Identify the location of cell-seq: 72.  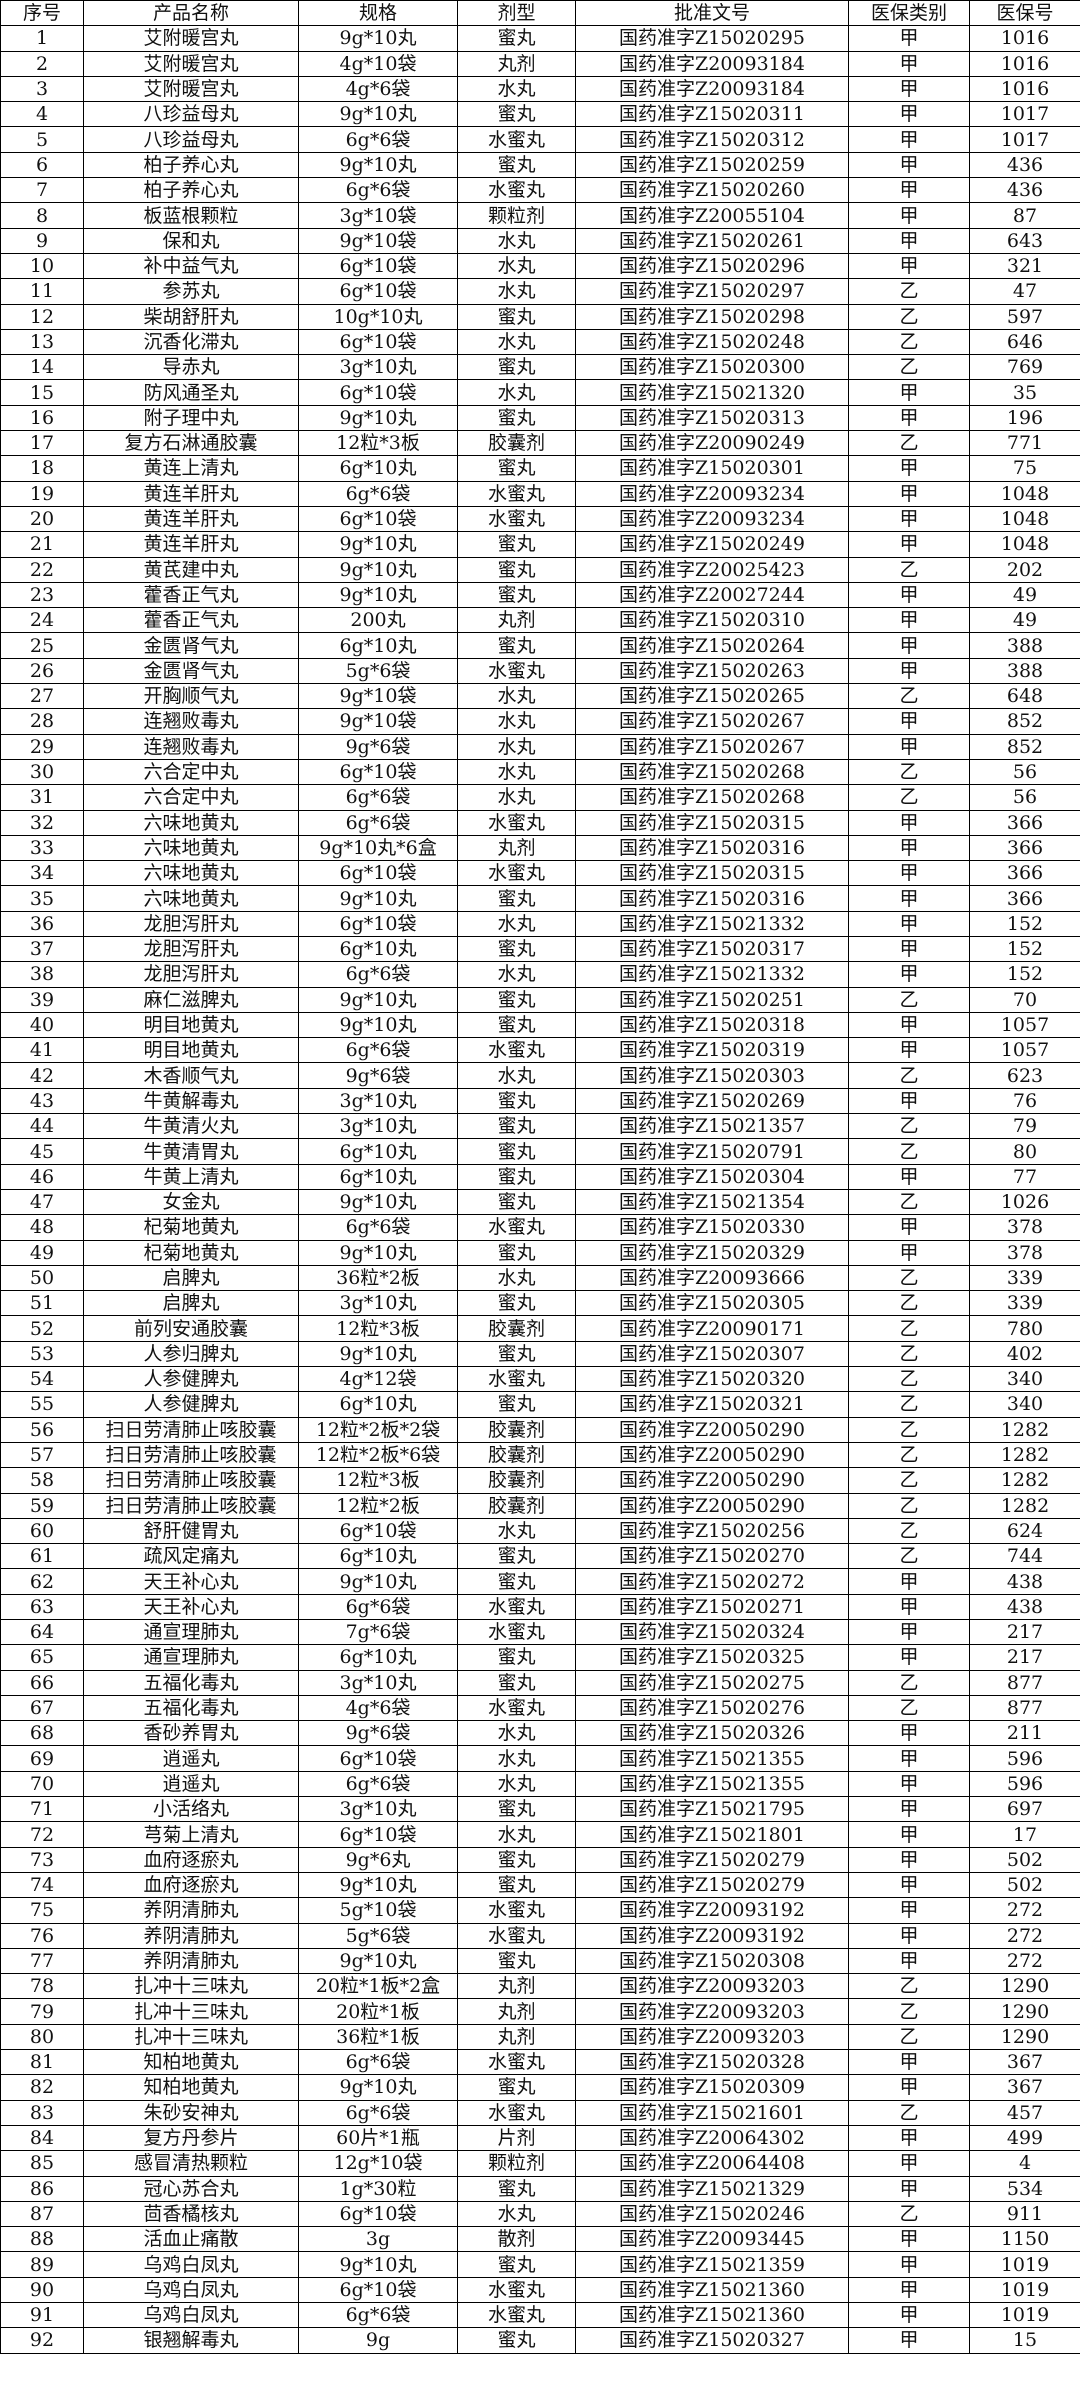
(42, 1834).